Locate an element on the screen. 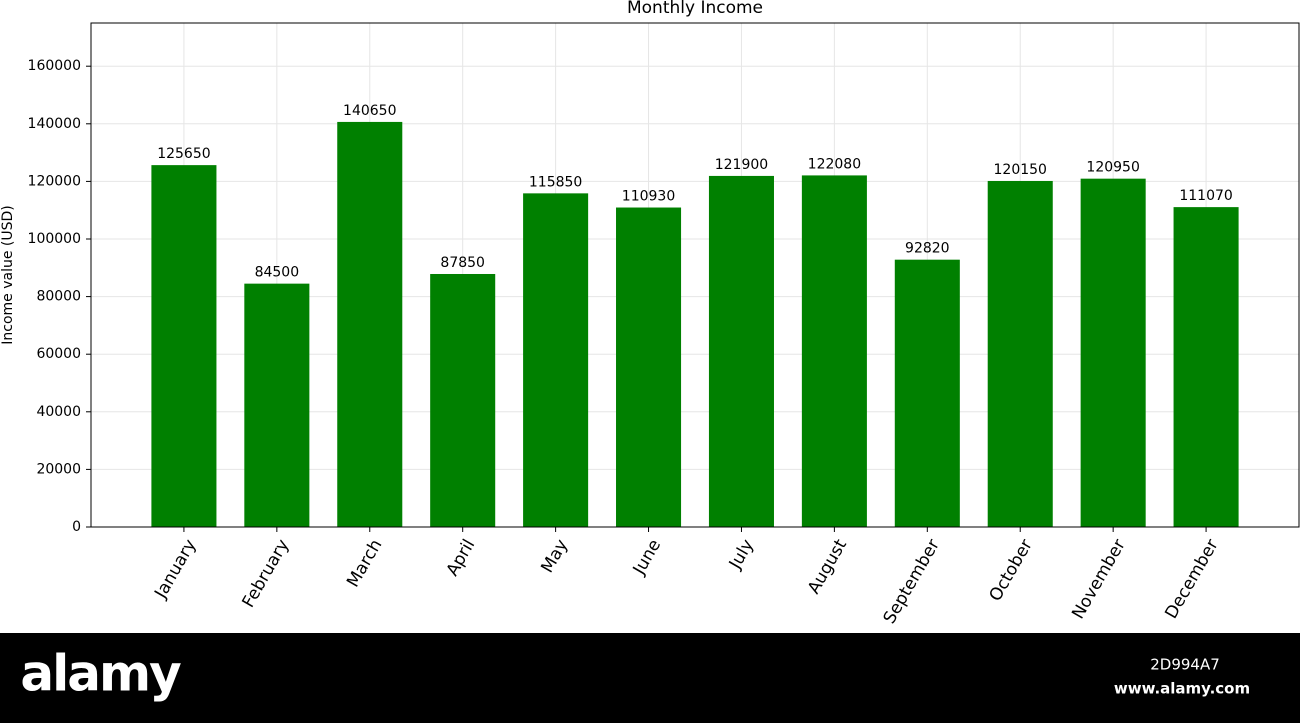  x-tick-label: June is located at coordinates (647, 557).